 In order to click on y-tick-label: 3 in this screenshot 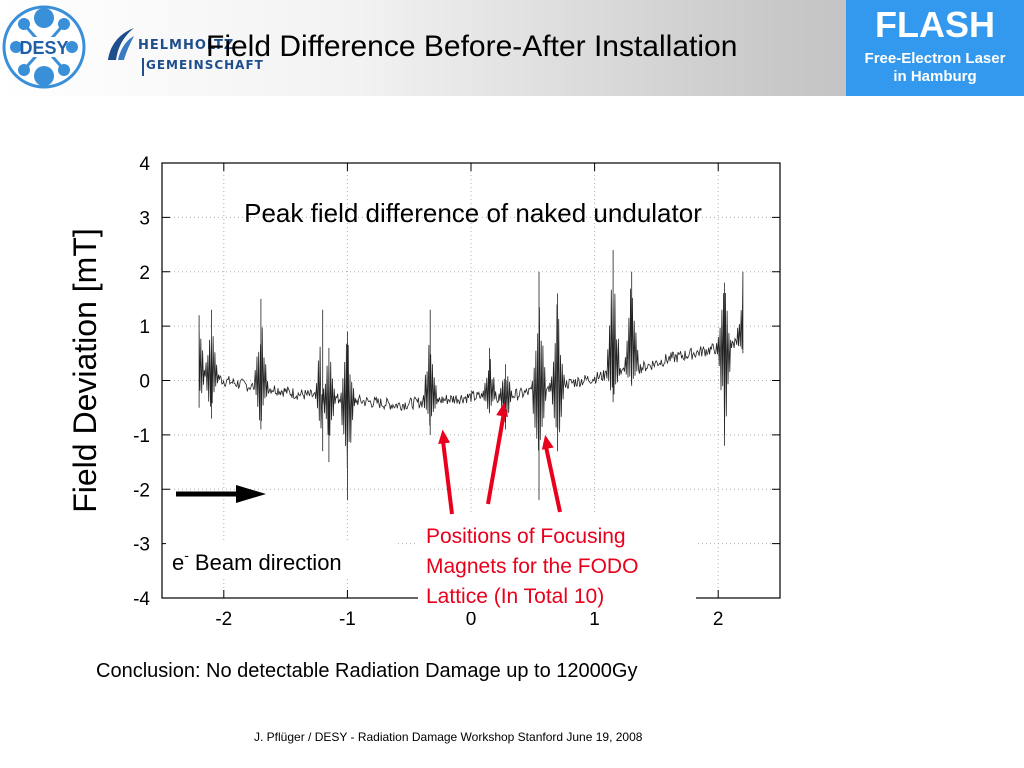, I will do `click(144, 218)`.